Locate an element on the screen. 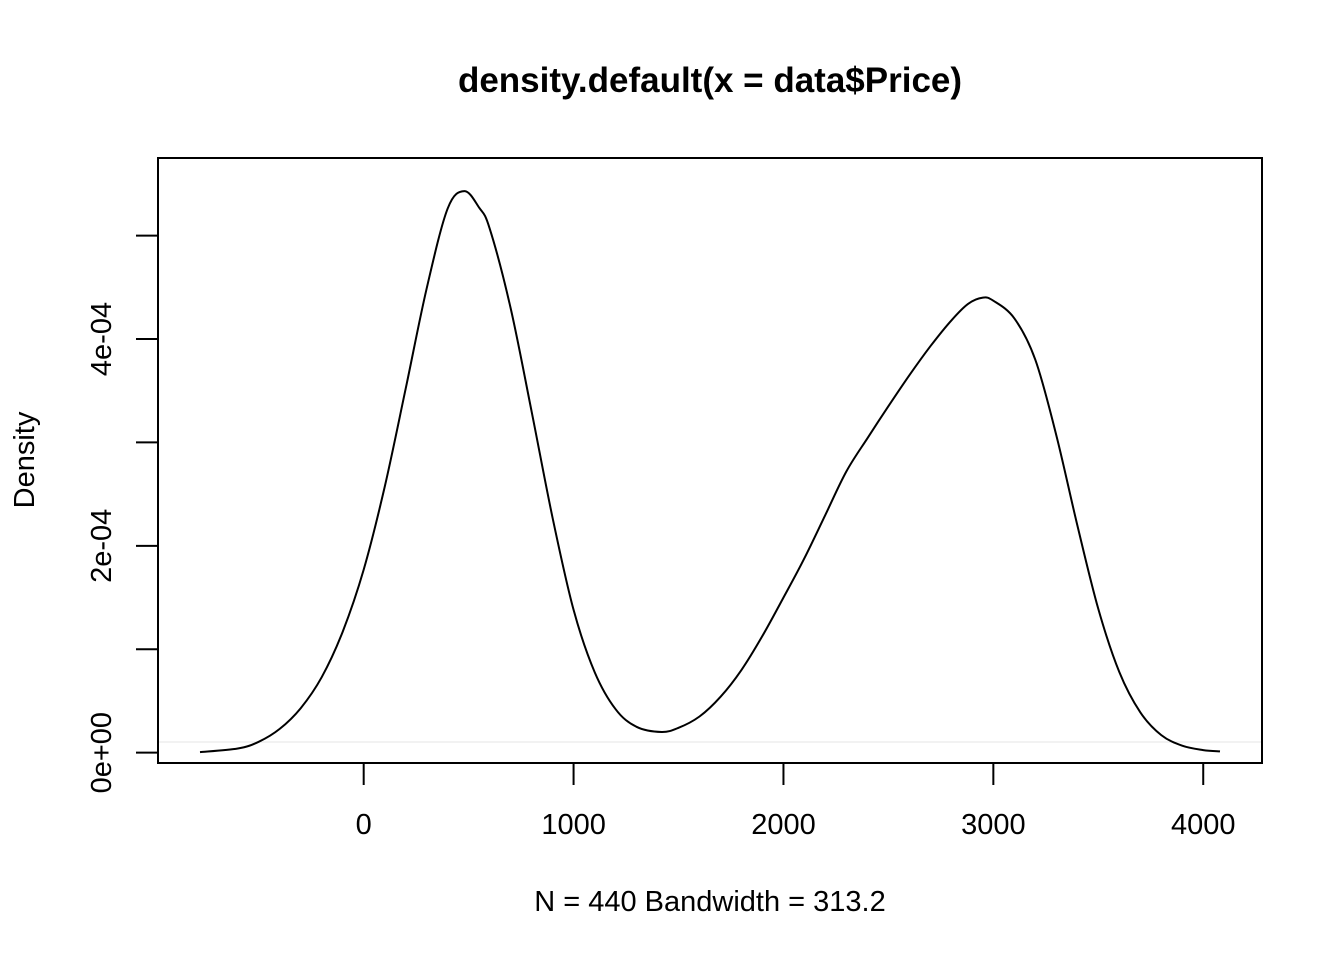 The width and height of the screenshot is (1344, 960). y-axis: 0e+00 2e-04 4e-04 is located at coordinates (122, 513).